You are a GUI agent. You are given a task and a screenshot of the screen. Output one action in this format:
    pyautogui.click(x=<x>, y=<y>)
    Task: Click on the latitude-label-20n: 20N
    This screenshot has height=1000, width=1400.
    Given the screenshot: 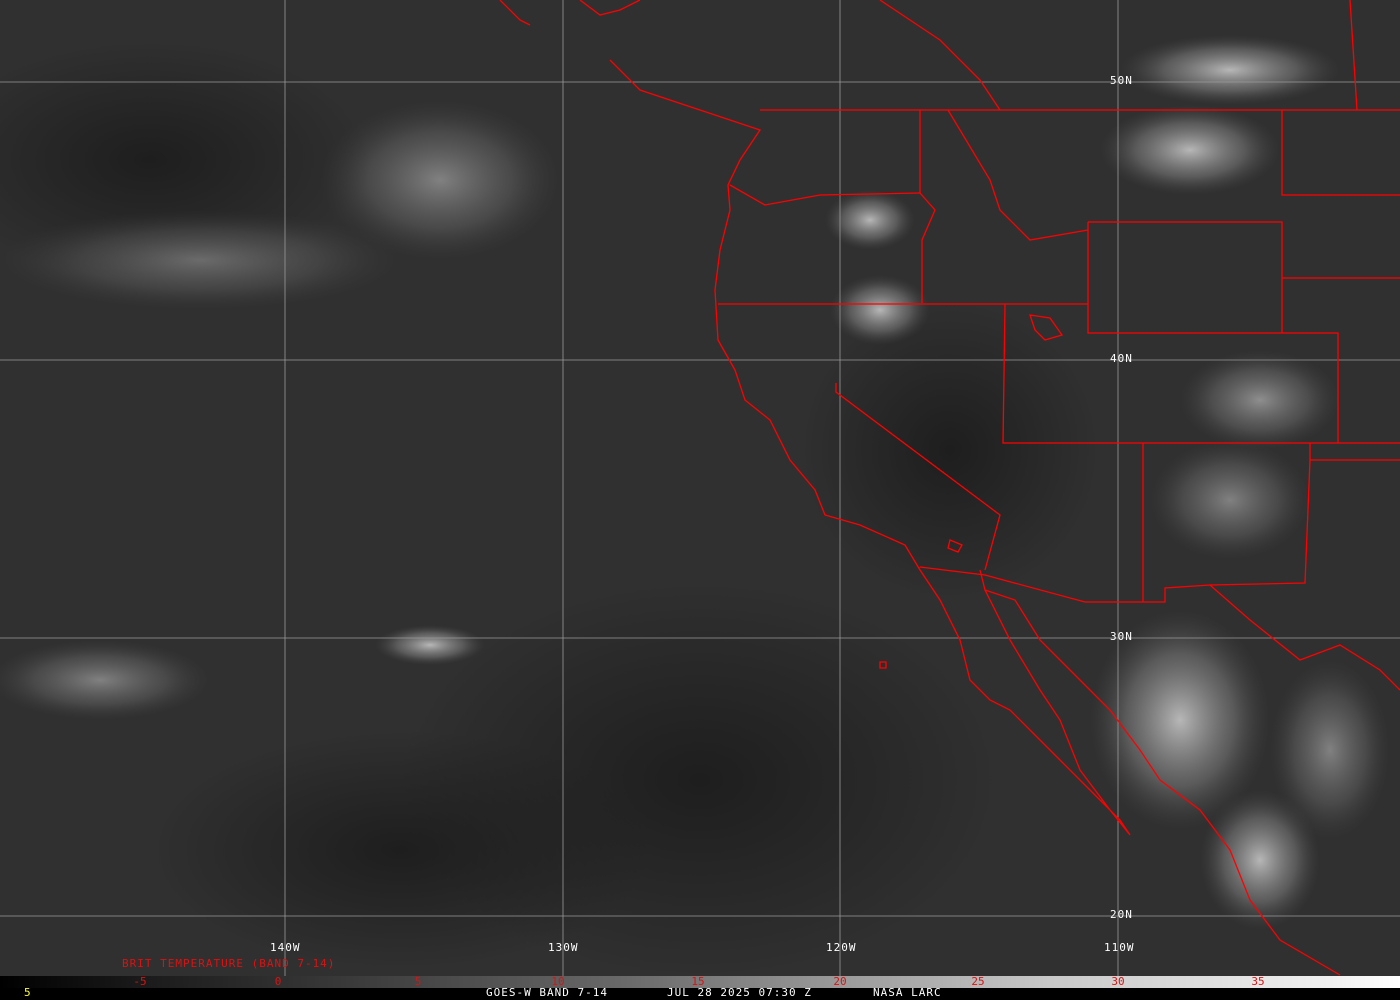 What is the action you would take?
    pyautogui.click(x=1121, y=914)
    